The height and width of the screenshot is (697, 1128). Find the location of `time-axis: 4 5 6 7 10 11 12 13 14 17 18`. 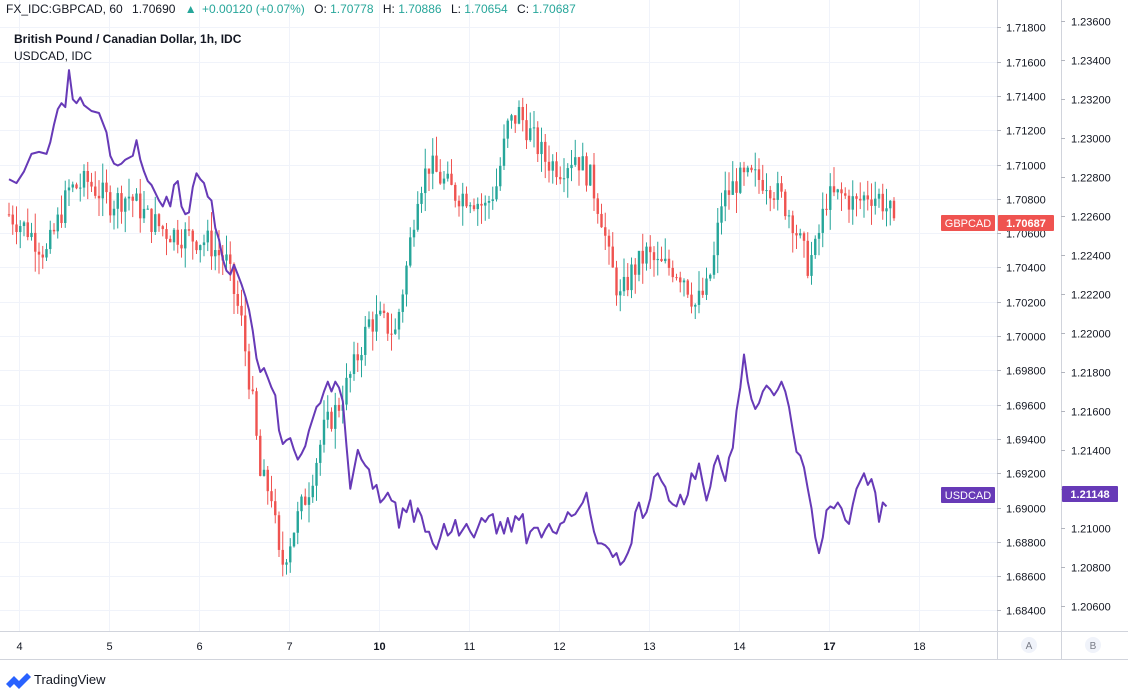

time-axis: 4 5 6 7 10 11 12 13 14 17 18 is located at coordinates (470, 647).